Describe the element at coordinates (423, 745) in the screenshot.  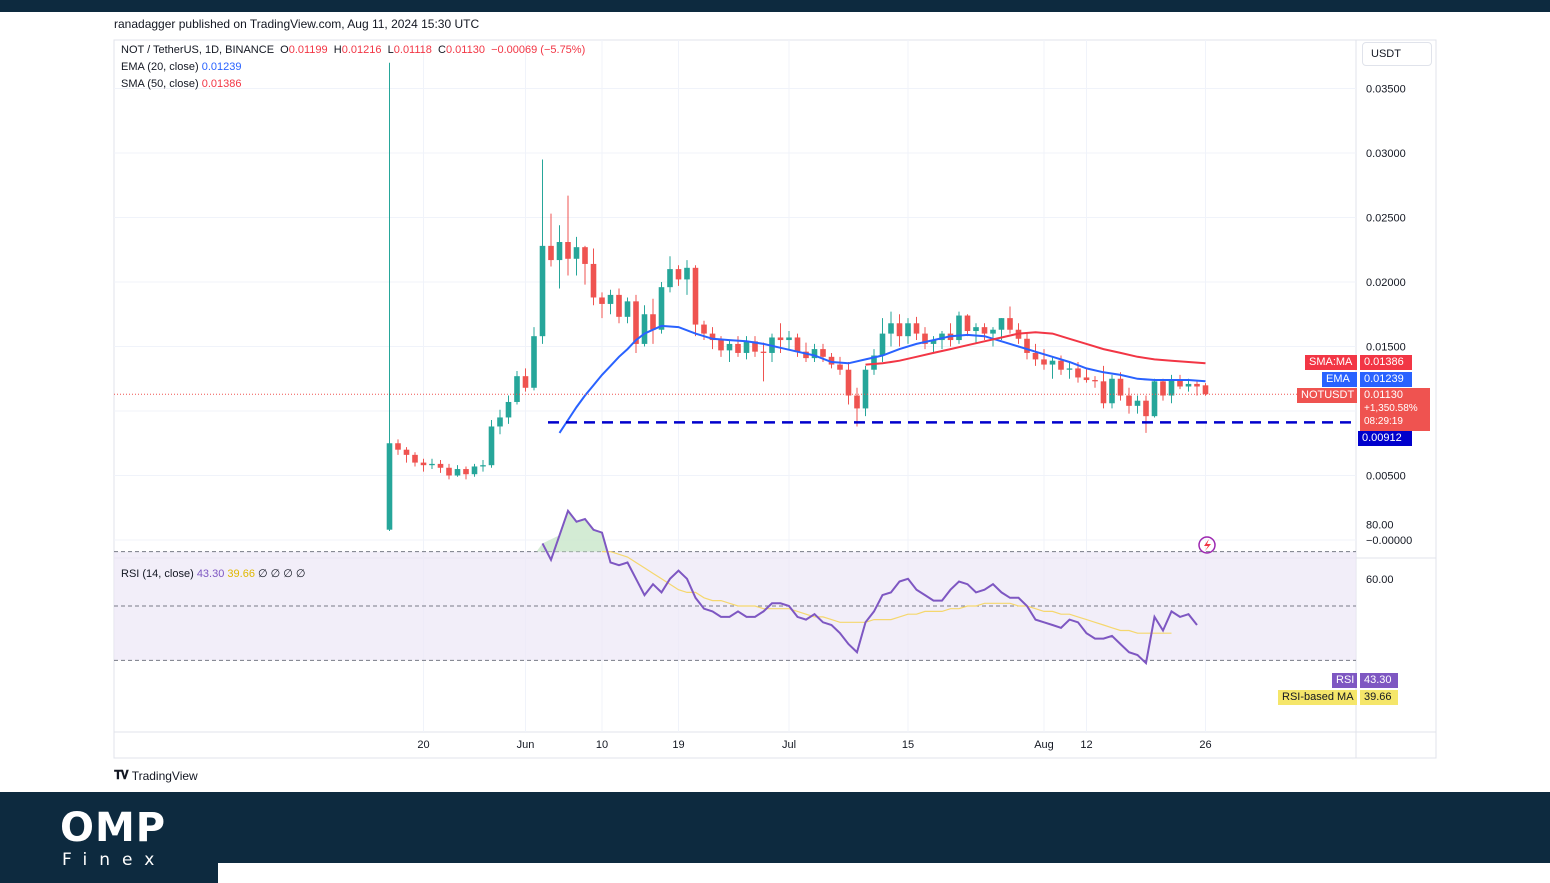
I see `time-tick-label: 20` at that location.